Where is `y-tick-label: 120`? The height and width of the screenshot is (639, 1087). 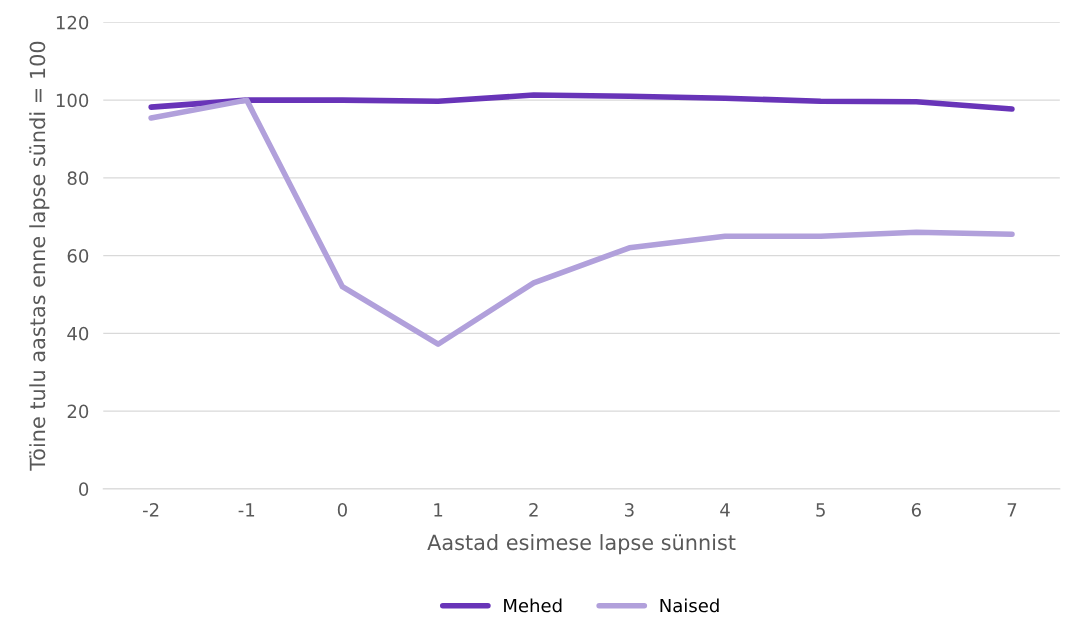 y-tick-label: 120 is located at coordinates (72, 22).